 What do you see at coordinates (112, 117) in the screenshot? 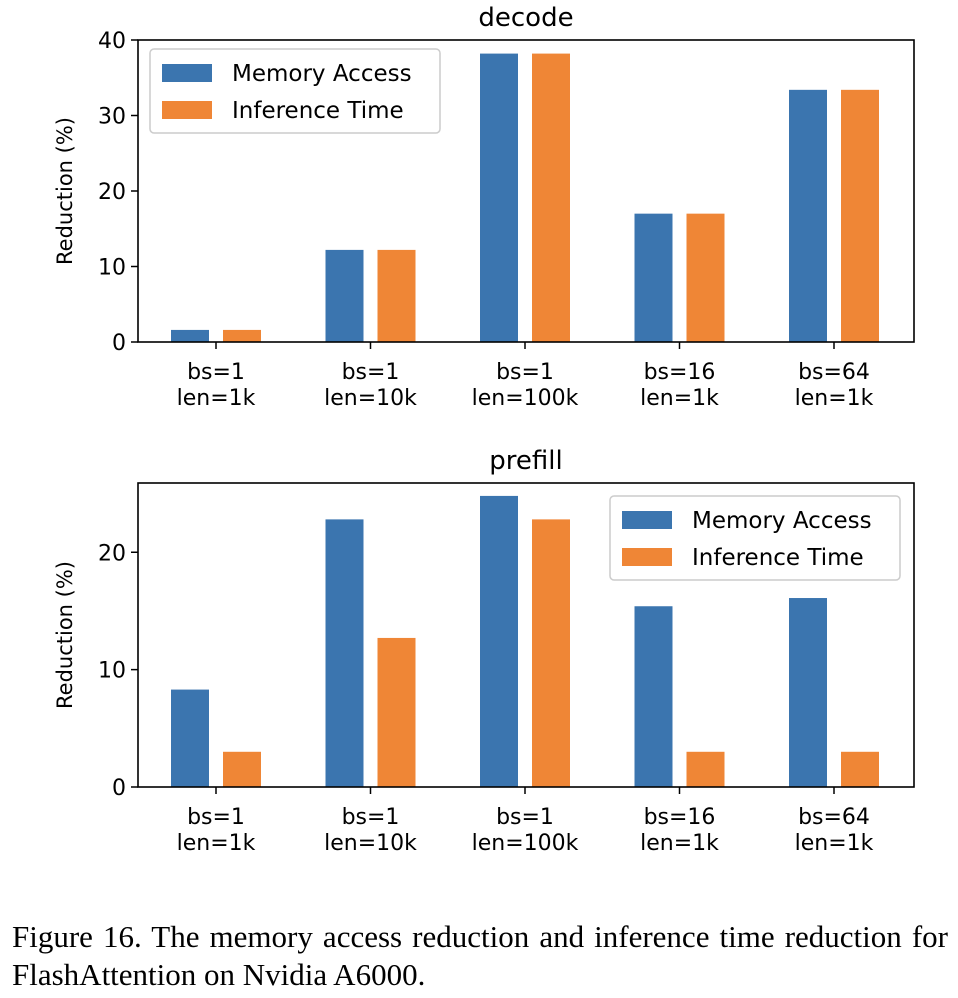
I see `y-tick-label: 30` at bounding box center [112, 117].